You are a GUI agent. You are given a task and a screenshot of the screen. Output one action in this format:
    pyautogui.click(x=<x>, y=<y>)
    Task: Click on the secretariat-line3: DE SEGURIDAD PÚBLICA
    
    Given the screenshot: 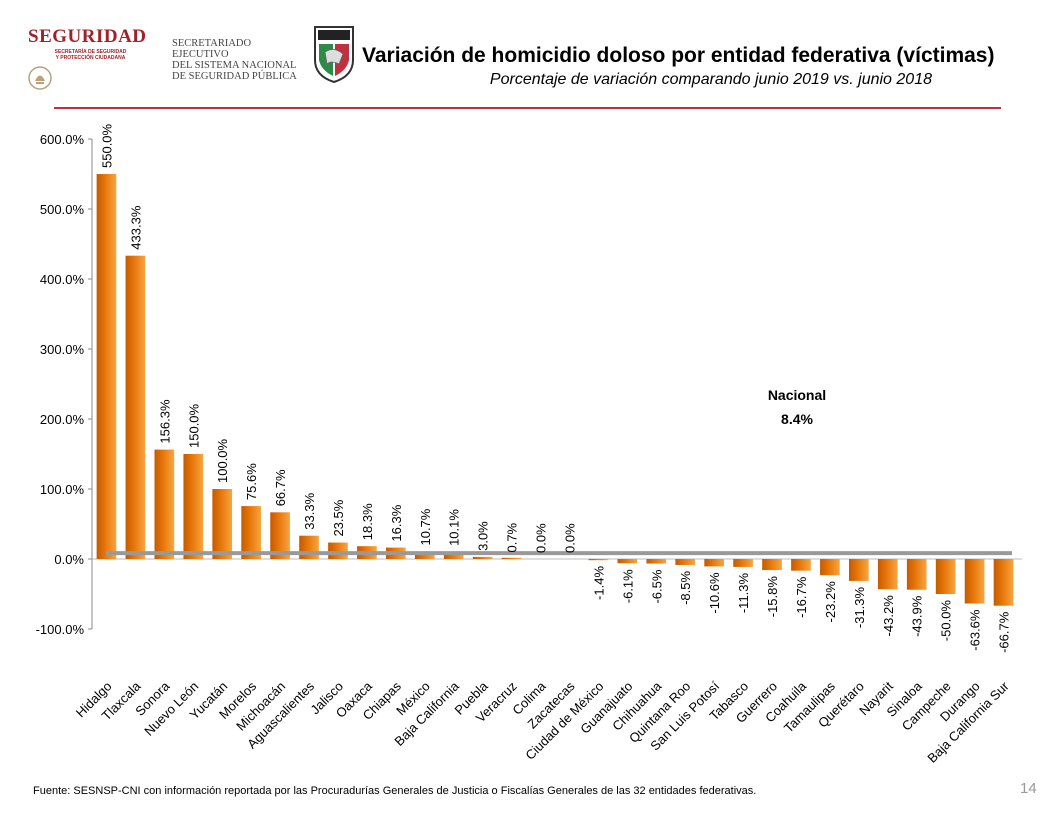 What is the action you would take?
    pyautogui.click(x=234, y=76)
    